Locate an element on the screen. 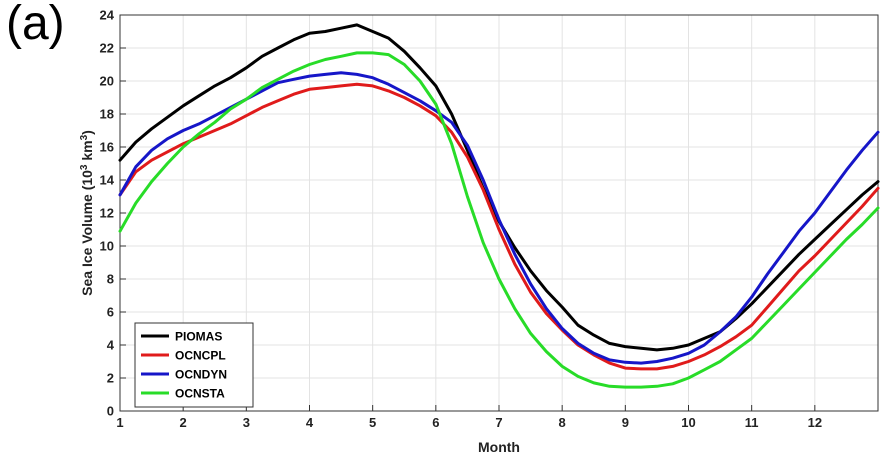  y-axis-label-unit-exp: 3 is located at coordinates (84, 137).